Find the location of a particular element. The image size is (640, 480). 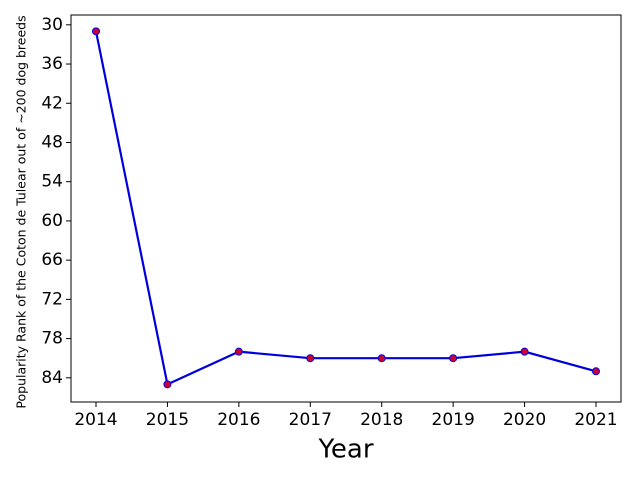

y-tick-label: 60 is located at coordinates (52, 221).